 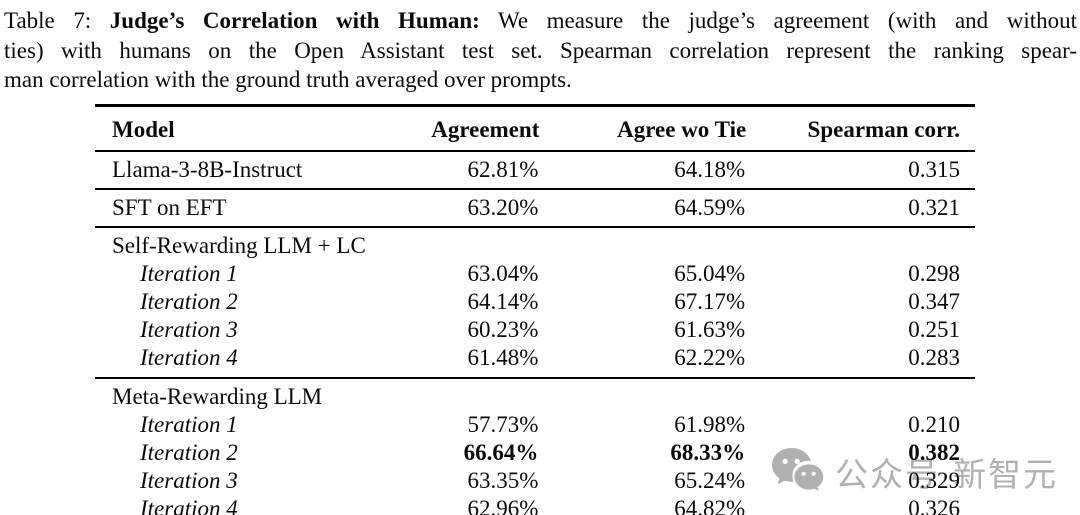 I want to click on section-label: Self-Rewarding LLM + LC, so click(x=239, y=245).